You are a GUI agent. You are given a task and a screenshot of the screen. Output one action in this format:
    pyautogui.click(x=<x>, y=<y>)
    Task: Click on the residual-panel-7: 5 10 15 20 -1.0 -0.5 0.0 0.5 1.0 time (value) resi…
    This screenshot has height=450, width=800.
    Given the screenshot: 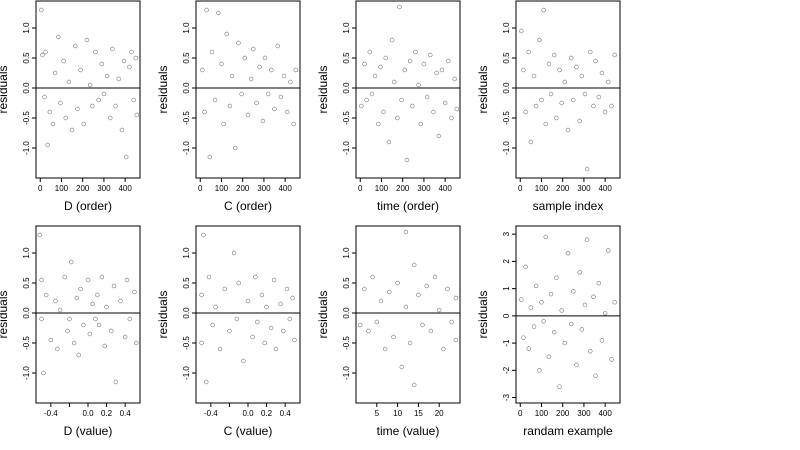 What is the action you would take?
    pyautogui.click(x=388, y=331)
    